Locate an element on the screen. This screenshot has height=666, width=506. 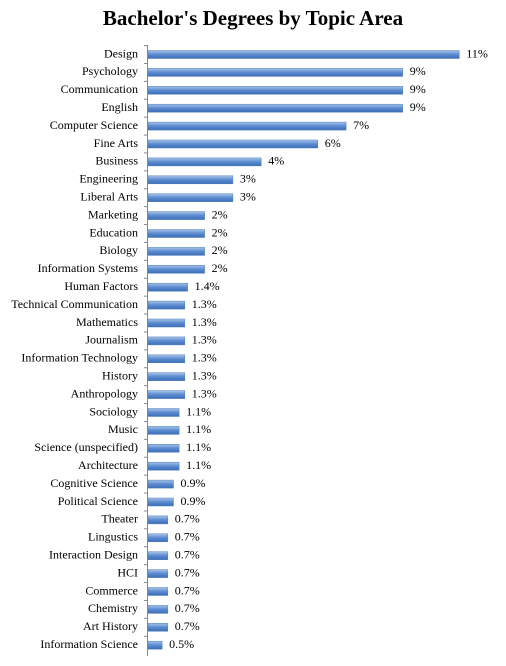
y-tick-label: Design is located at coordinates (121, 53).